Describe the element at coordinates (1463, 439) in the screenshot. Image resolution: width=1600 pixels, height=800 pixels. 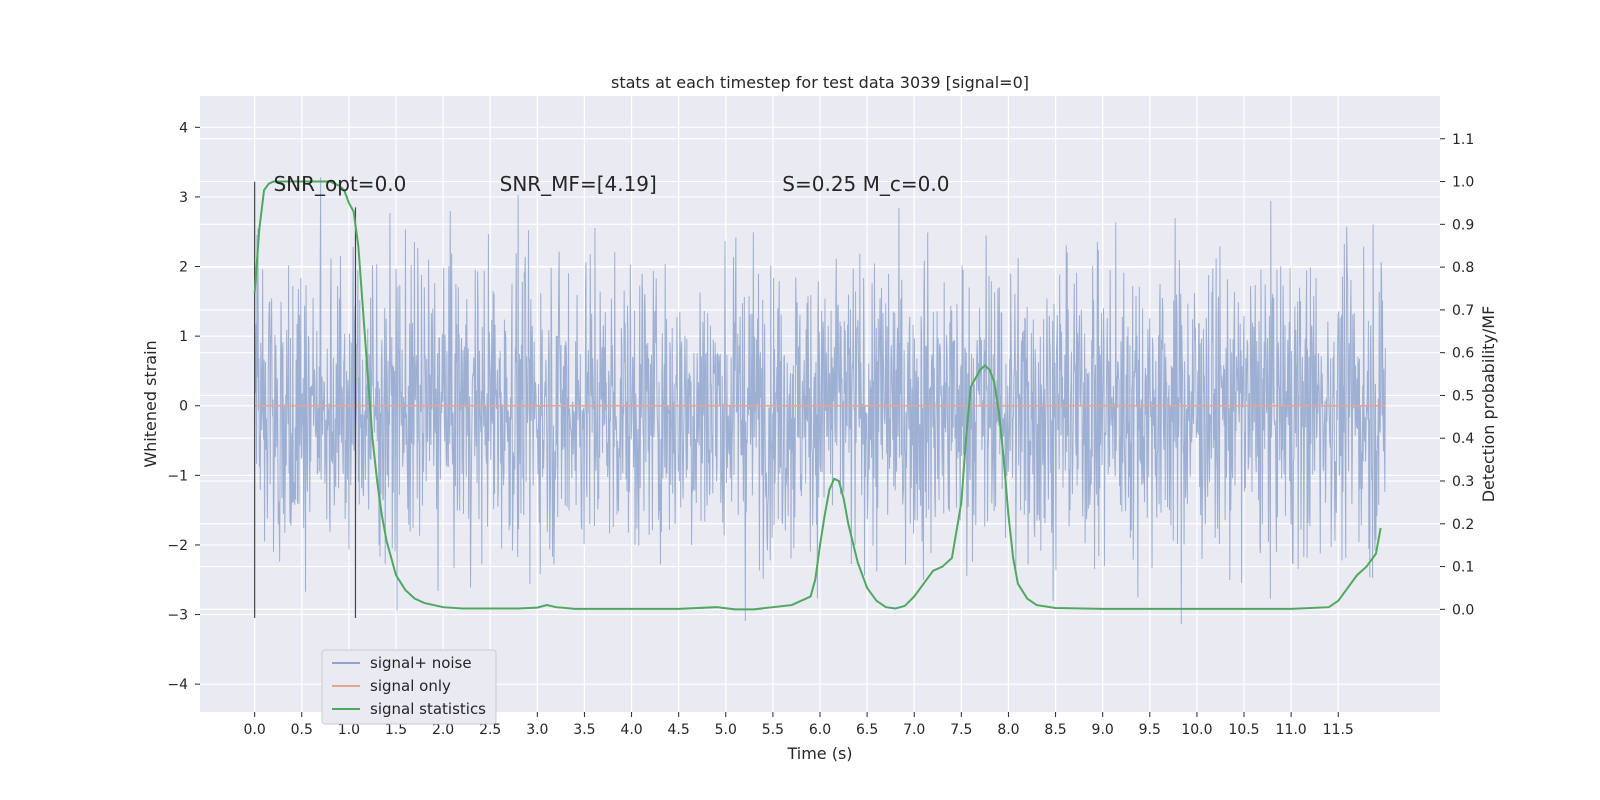
I see `y2-tick-label-4: 0.4` at that location.